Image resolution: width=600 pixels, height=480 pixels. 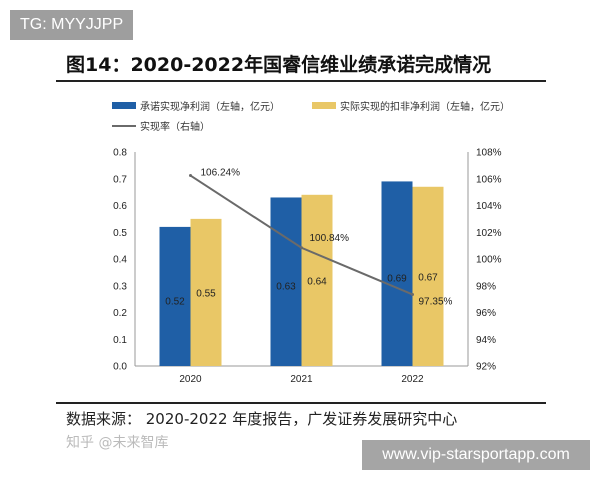 What do you see at coordinates (120, 313) in the screenshot?
I see `left-tick-label: 0.2` at bounding box center [120, 313].